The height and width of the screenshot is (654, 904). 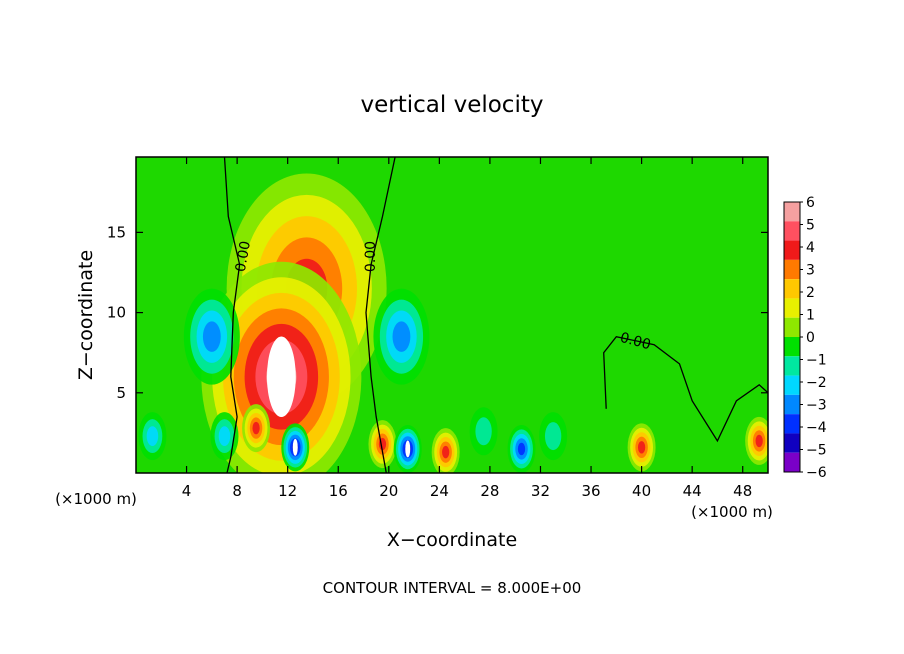 I want to click on x-unit-left: (×1000 m), so click(x=96, y=499).